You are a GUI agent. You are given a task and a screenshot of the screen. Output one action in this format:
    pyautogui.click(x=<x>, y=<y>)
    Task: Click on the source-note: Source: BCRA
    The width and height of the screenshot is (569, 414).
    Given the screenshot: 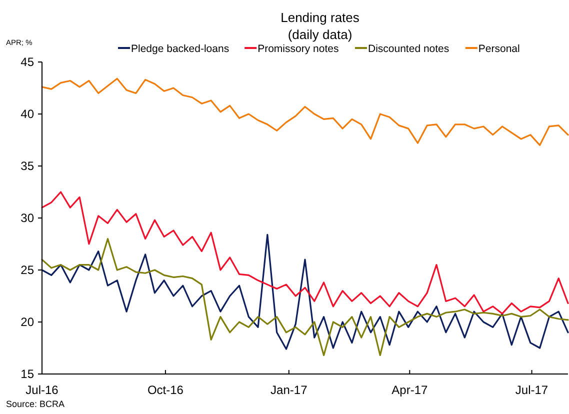 What is the action you would take?
    pyautogui.click(x=35, y=404)
    